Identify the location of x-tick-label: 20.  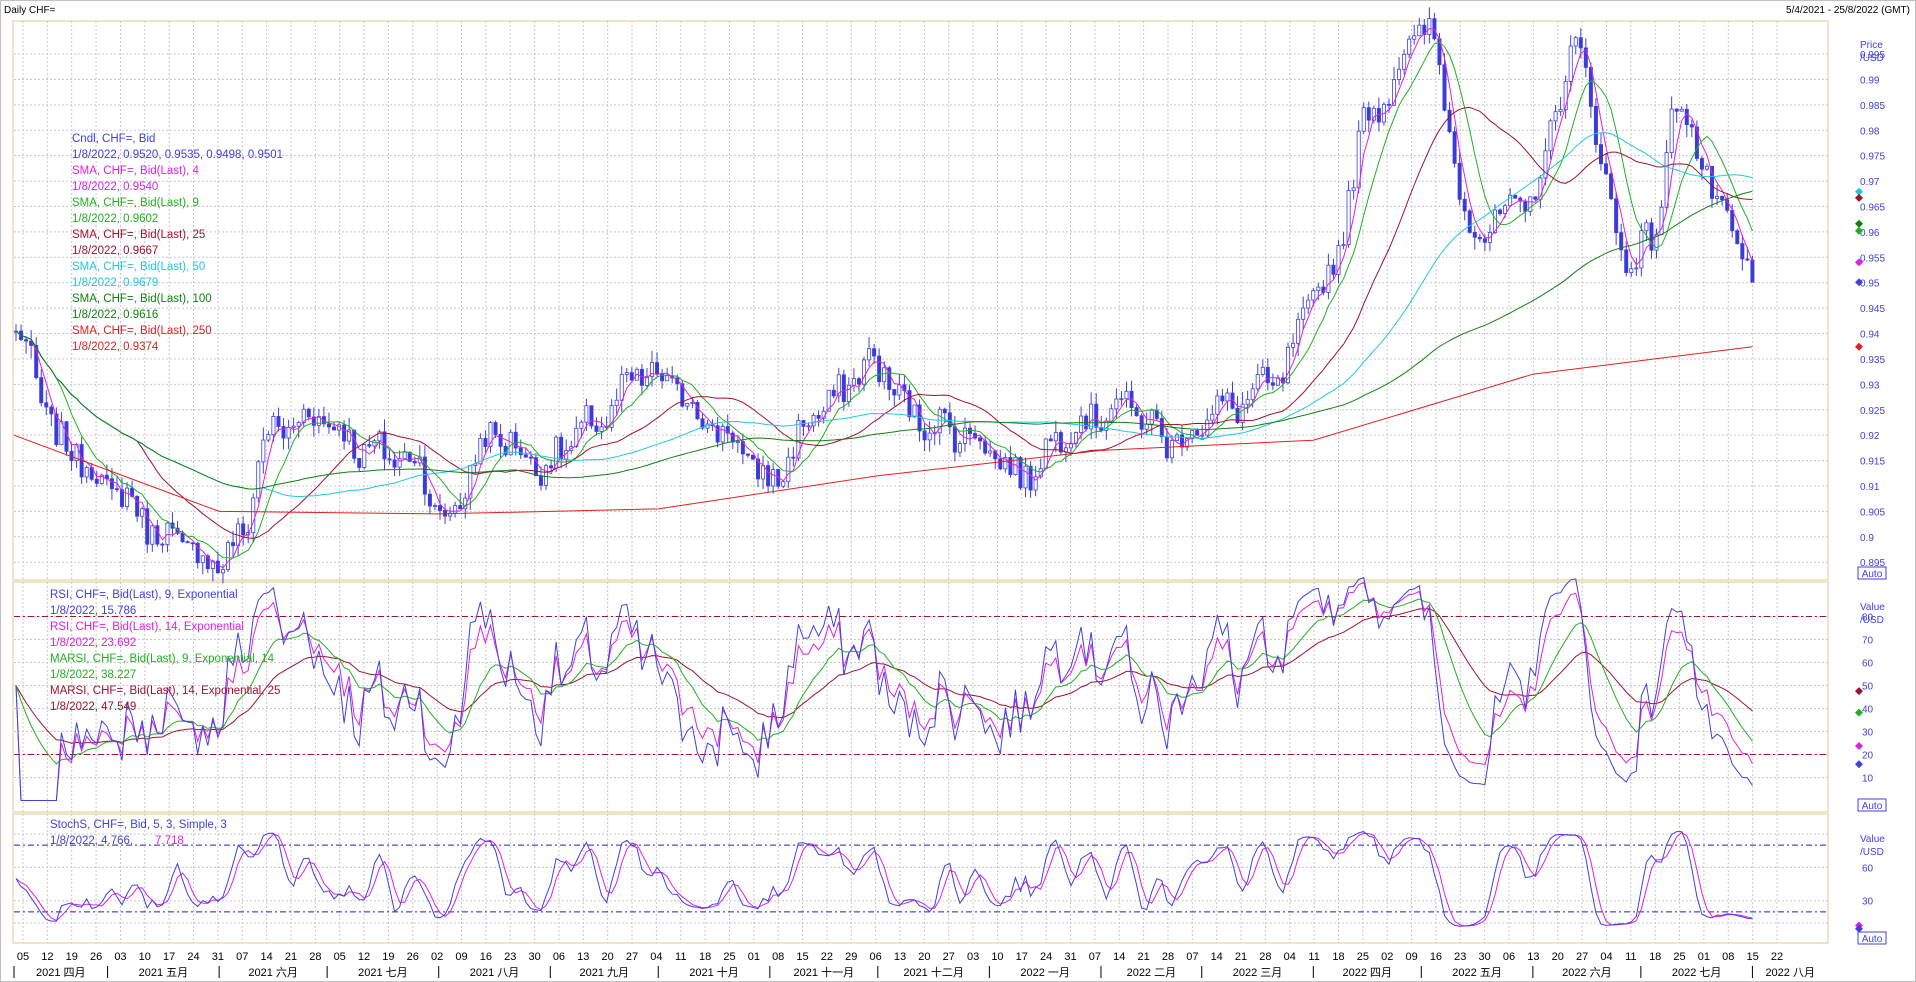
(924, 957).